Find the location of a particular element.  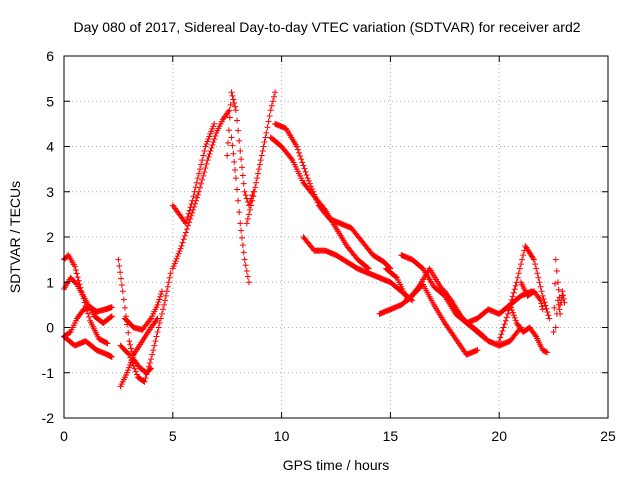

x-axis-label: GPS time / hours is located at coordinates (336, 465).